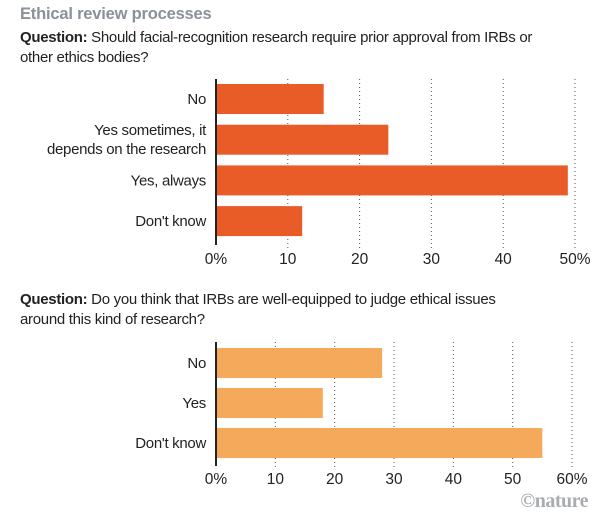 The width and height of the screenshot is (600, 520). Describe the element at coordinates (276, 479) in the screenshot. I see `chart-2-tick-label: 10` at that location.